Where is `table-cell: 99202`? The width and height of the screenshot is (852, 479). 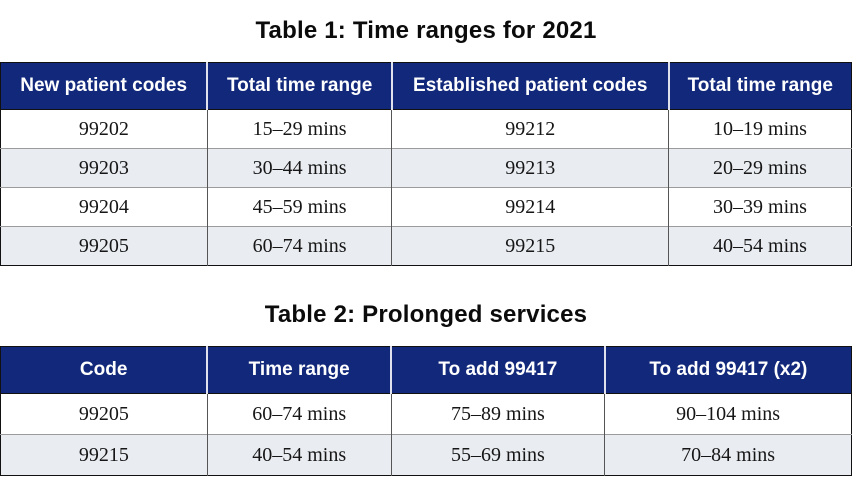 table-cell: 99202 is located at coordinates (103, 128).